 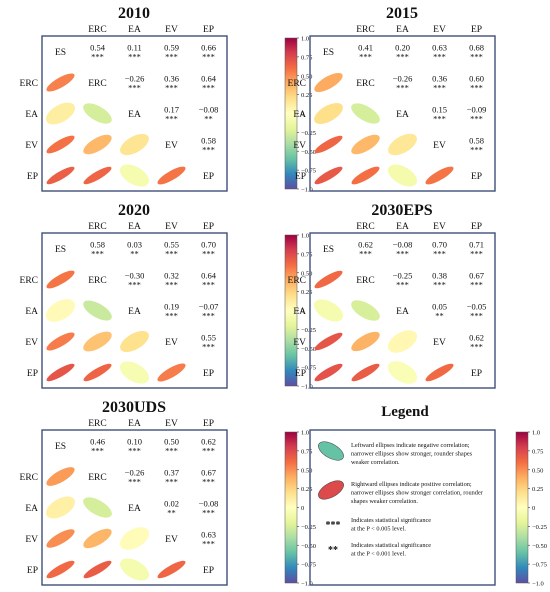 What do you see at coordinates (333, 525) in the screenshot?
I see `legend-significance-symbol: ***` at bounding box center [333, 525].